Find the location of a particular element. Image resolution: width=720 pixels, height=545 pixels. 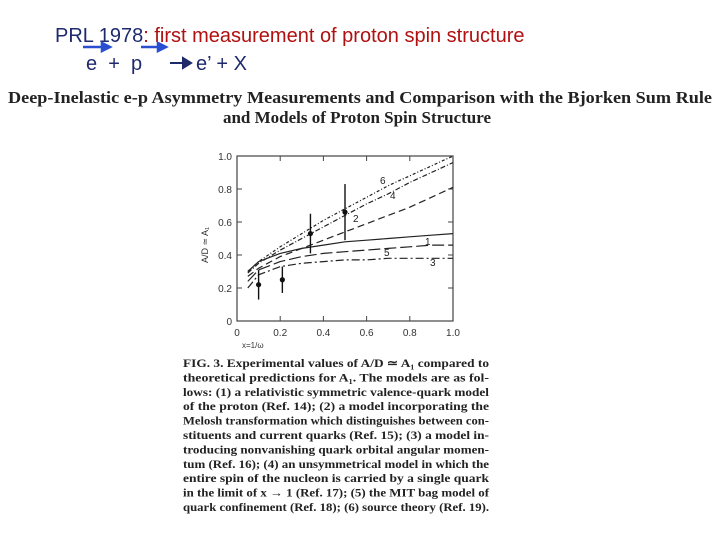

vector-arrows is located at coordinates (126, 47).